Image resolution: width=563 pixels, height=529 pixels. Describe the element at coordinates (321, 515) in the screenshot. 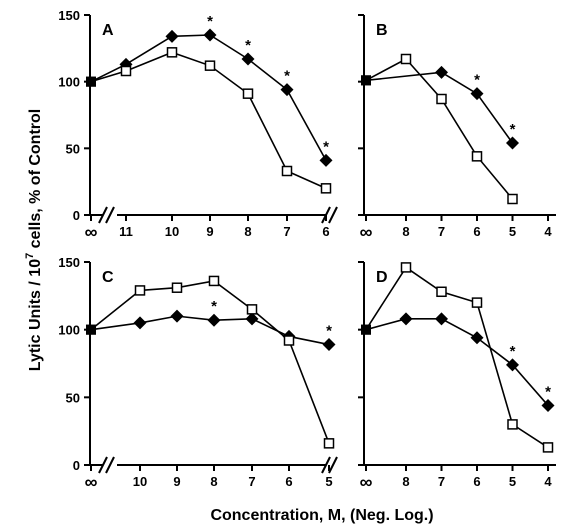

I see `x-axis-title: Concentration, M, (Neg. Log.)` at that location.